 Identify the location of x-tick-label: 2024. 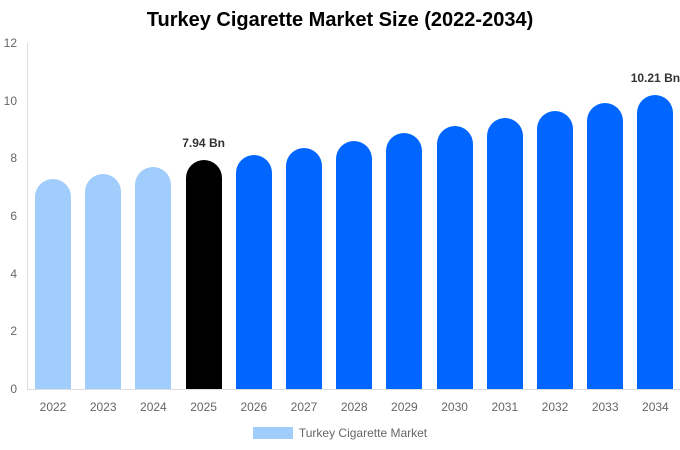
(153, 407).